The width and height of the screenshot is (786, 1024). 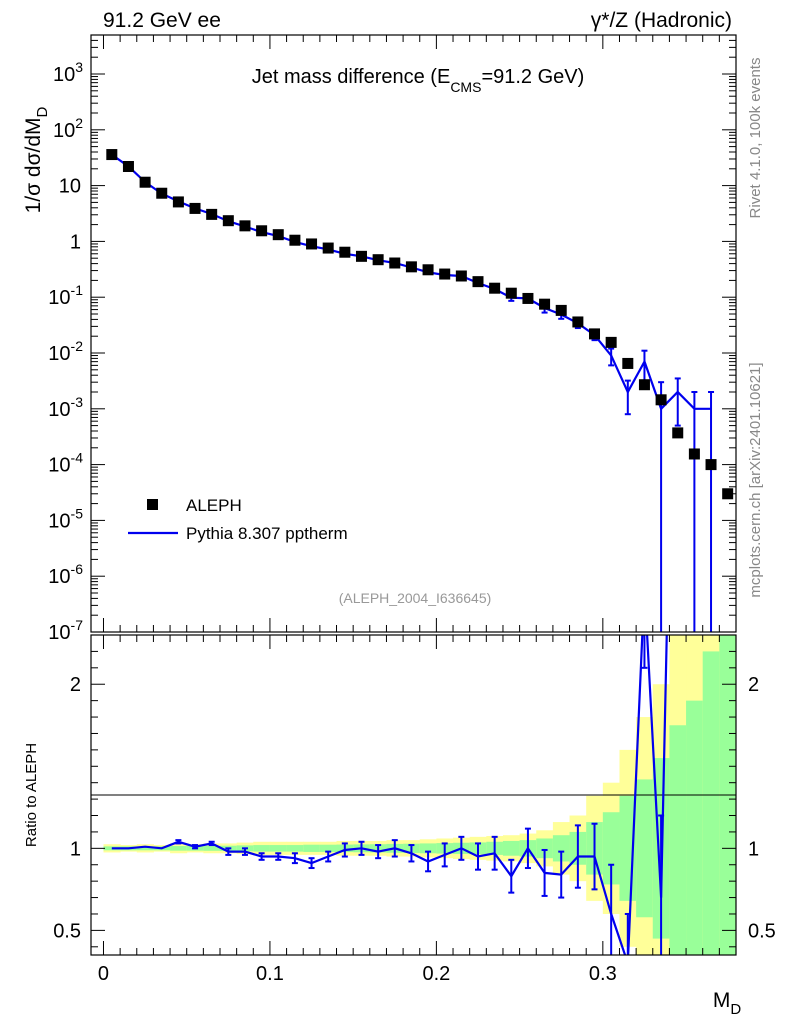 I want to click on y-tick-exponent: -2, so click(x=77, y=346).